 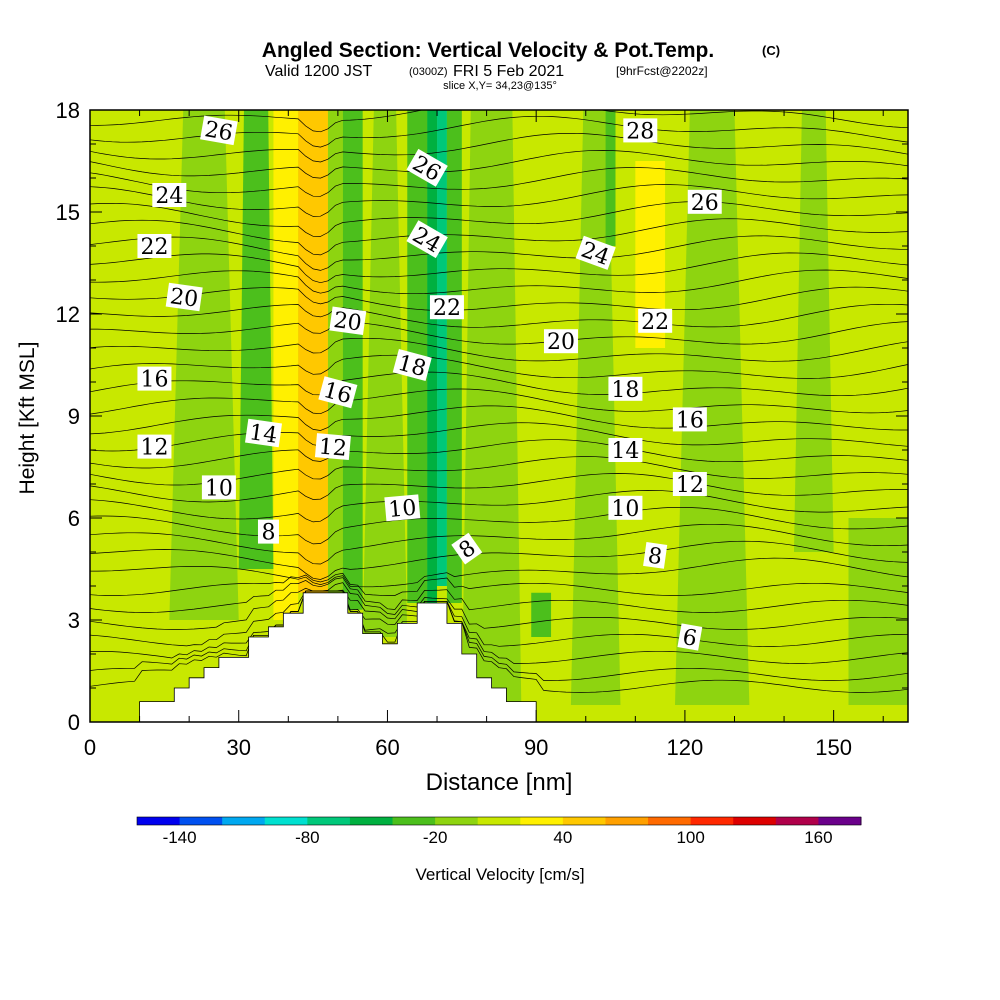 I want to click on y-tick-label: 15, so click(x=68, y=212).